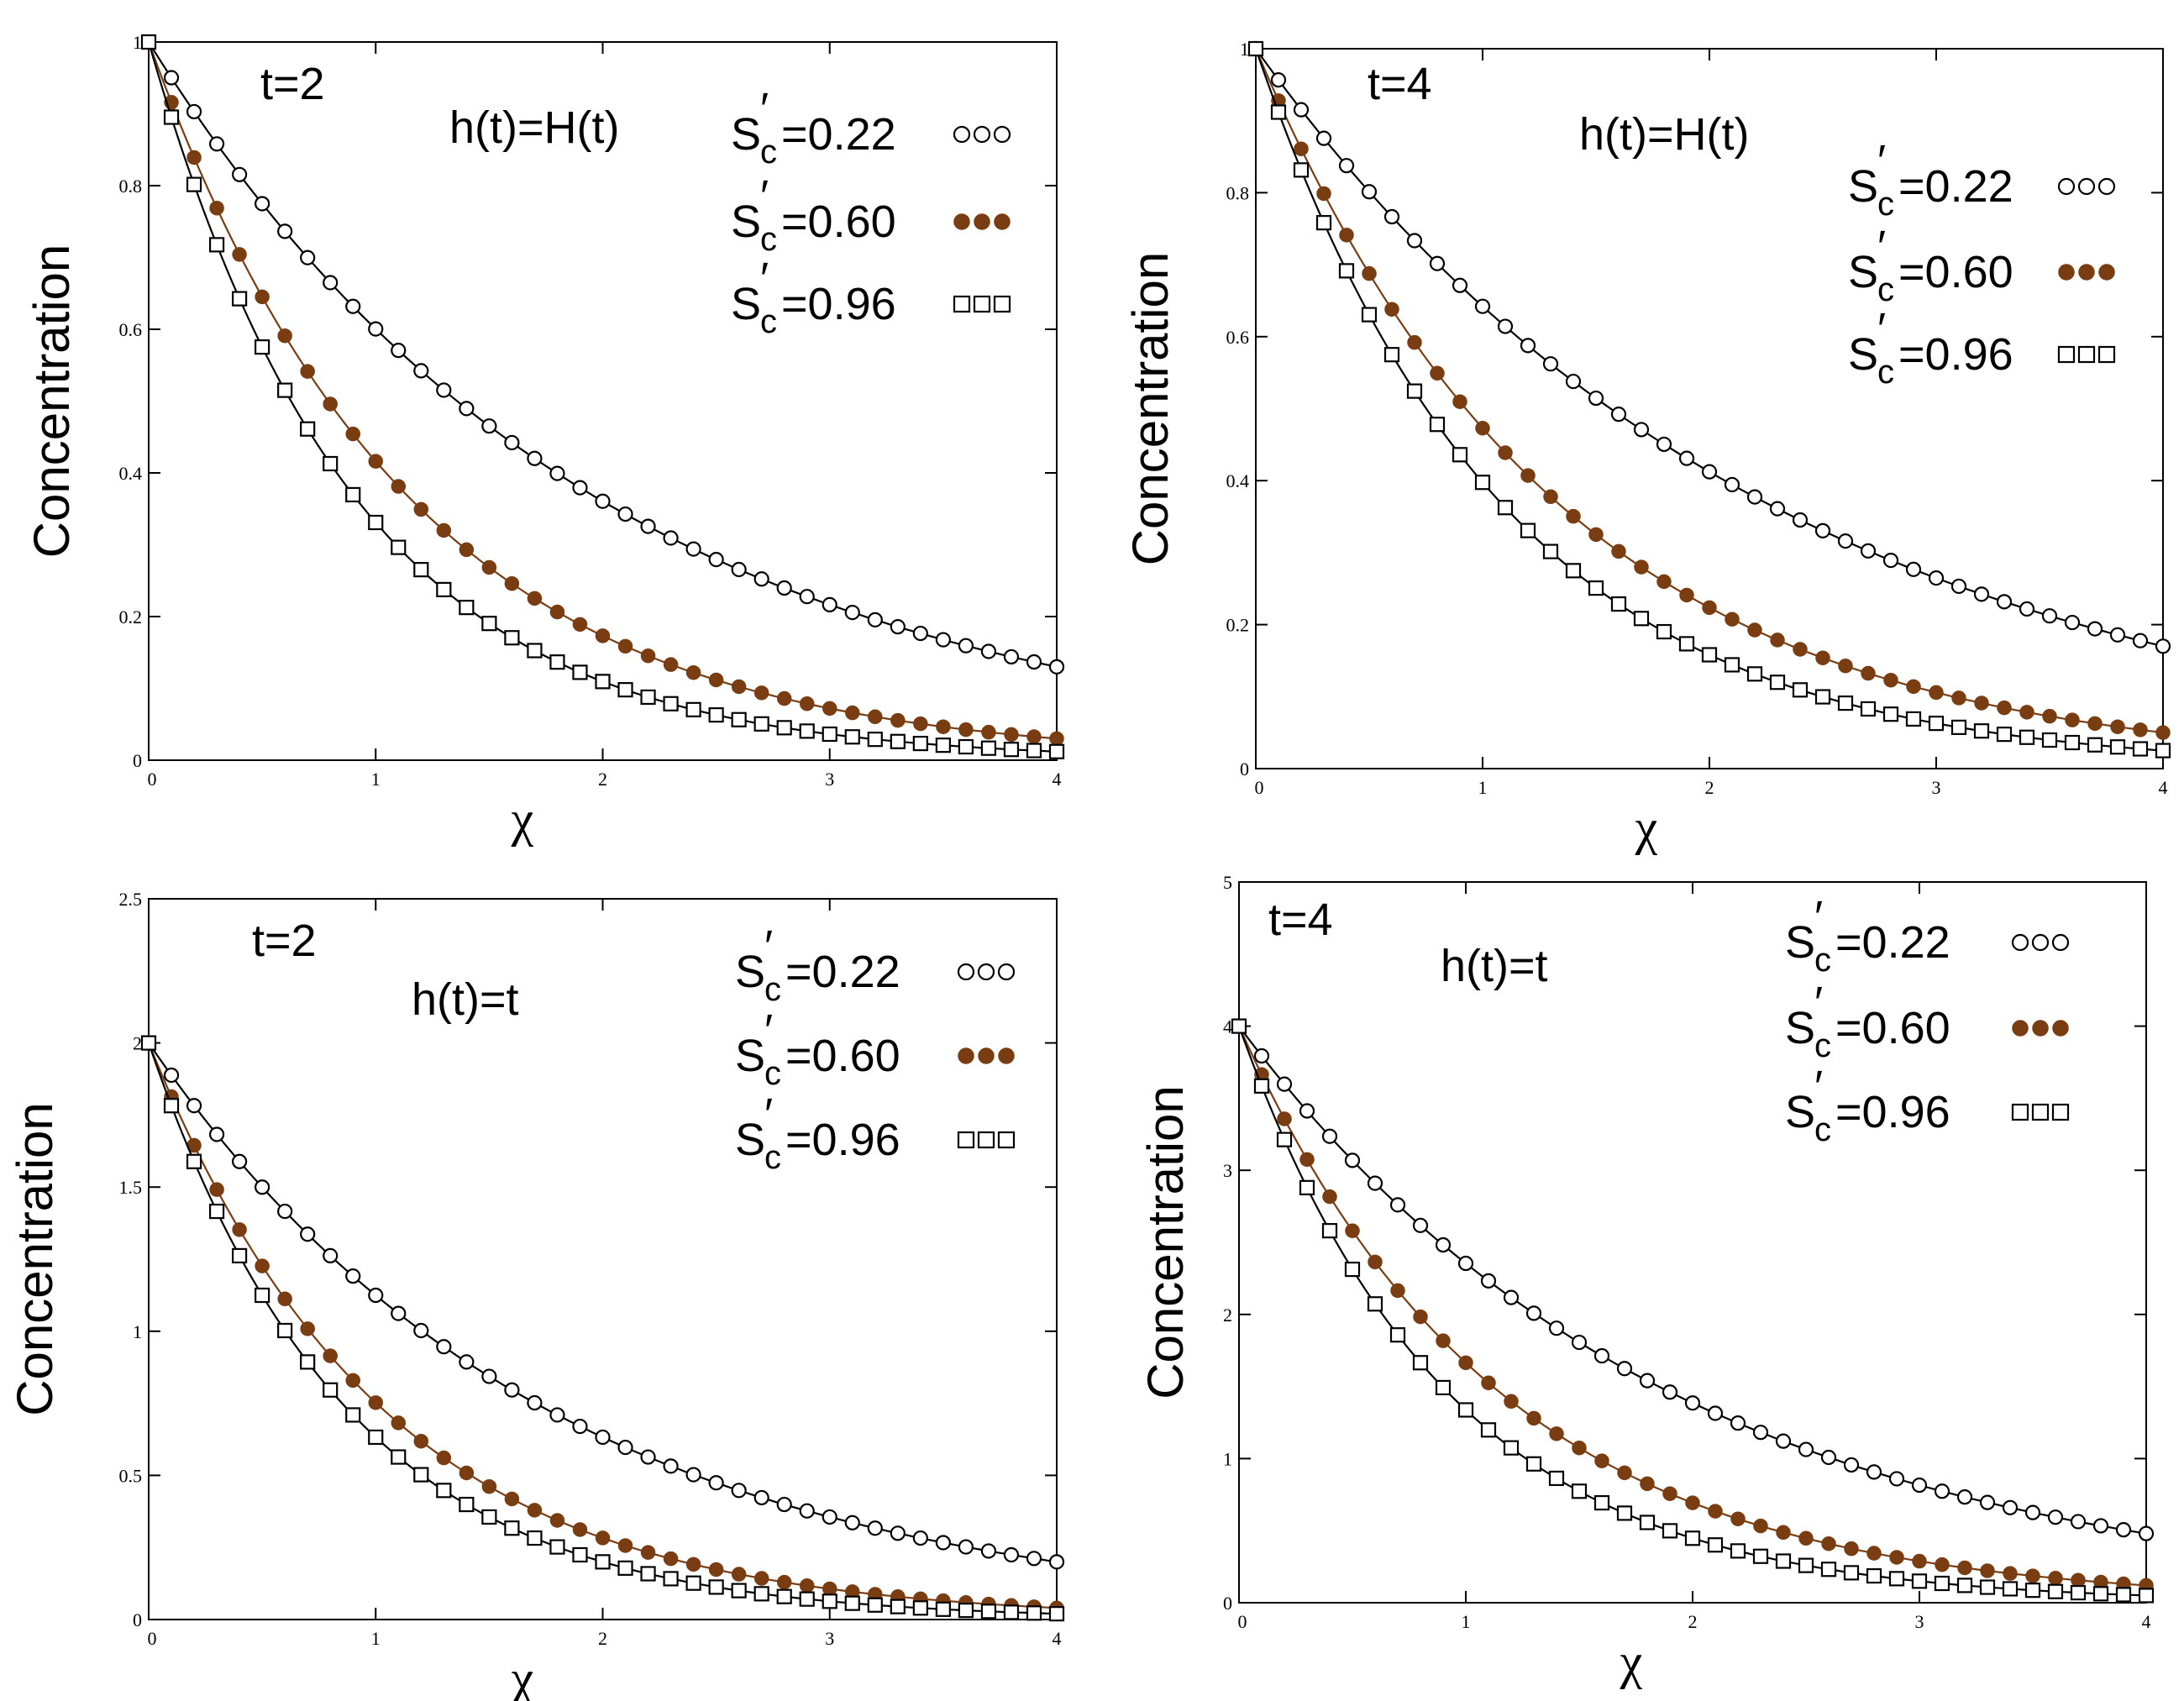  Describe the element at coordinates (1892, 1028) in the screenshot. I see `legend-label: =0.60` at that location.